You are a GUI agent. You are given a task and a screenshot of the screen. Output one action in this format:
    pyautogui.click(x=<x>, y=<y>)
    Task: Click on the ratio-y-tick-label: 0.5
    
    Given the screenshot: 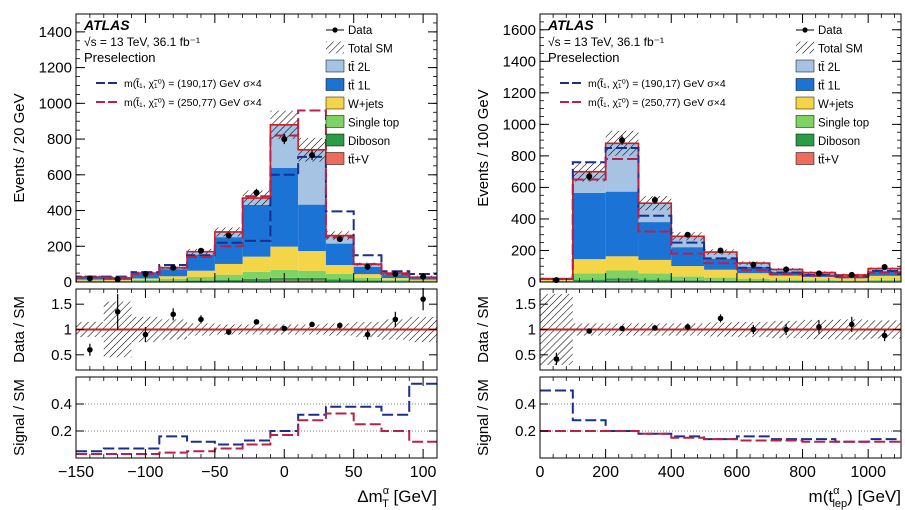 What is the action you would take?
    pyautogui.click(x=525, y=355)
    